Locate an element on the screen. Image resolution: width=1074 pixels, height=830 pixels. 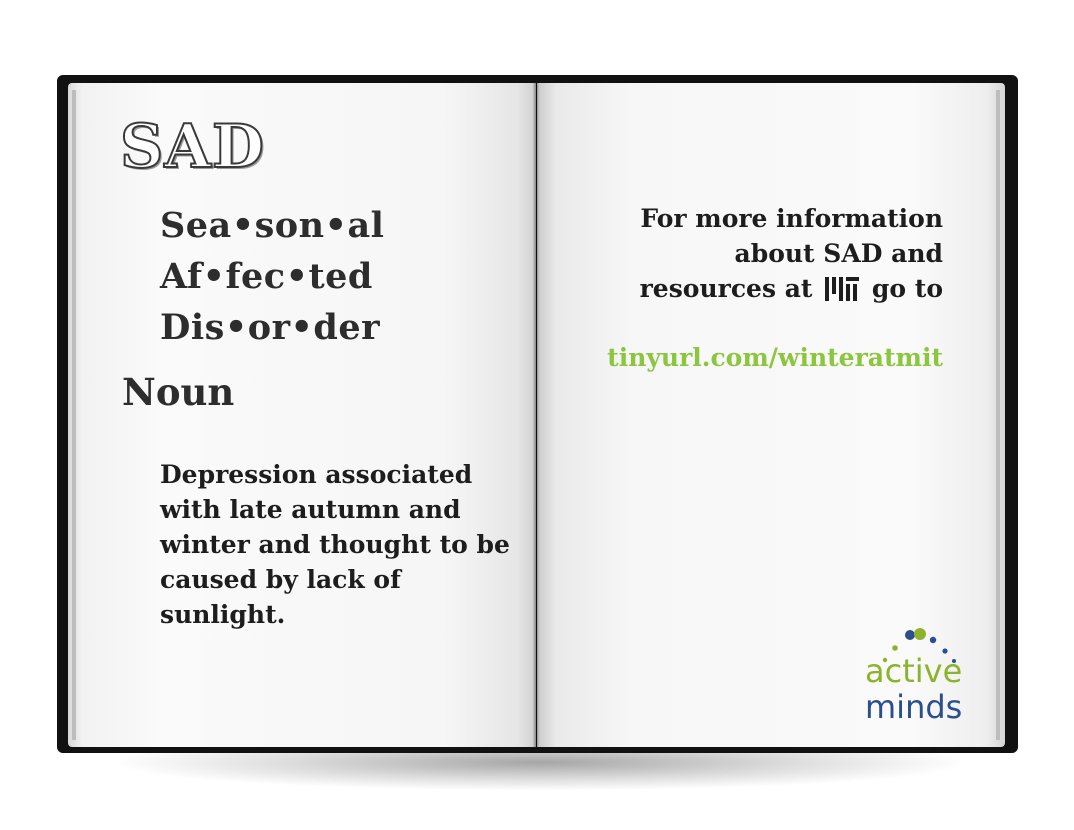
syllable-list: Sea•son•al Af•fec•ted Dis•or•der is located at coordinates (272, 276).